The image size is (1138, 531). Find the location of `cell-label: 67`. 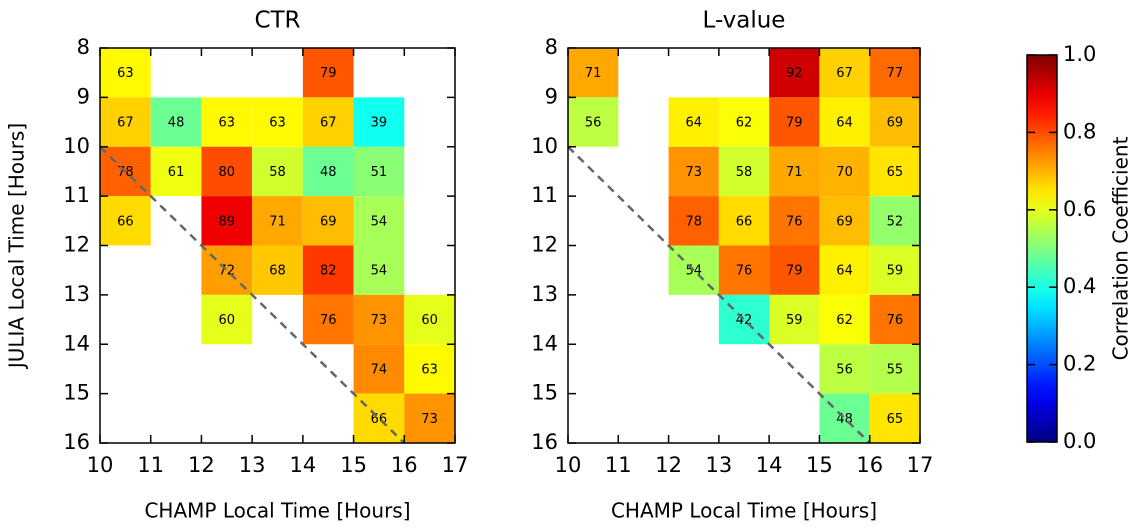

cell-label: 67 is located at coordinates (328, 123).